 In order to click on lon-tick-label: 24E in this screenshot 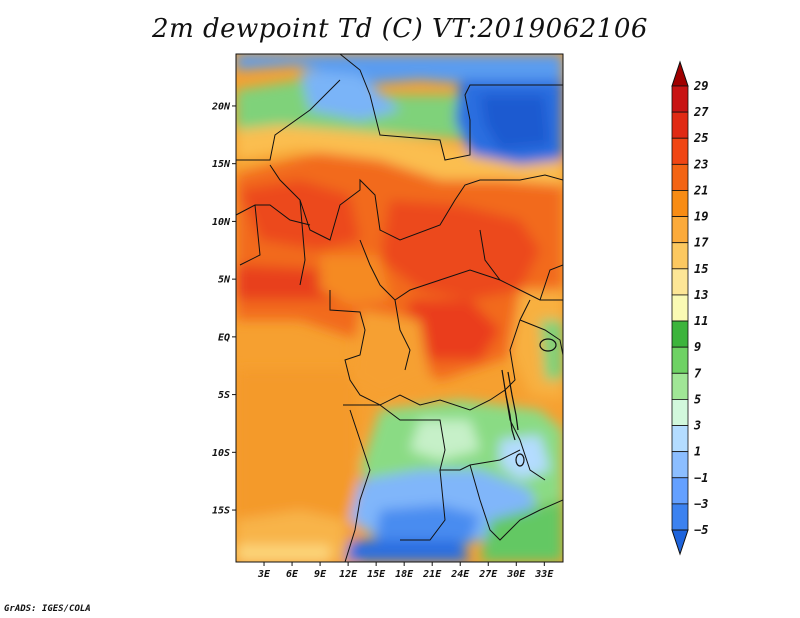, I will do `click(460, 574)`.